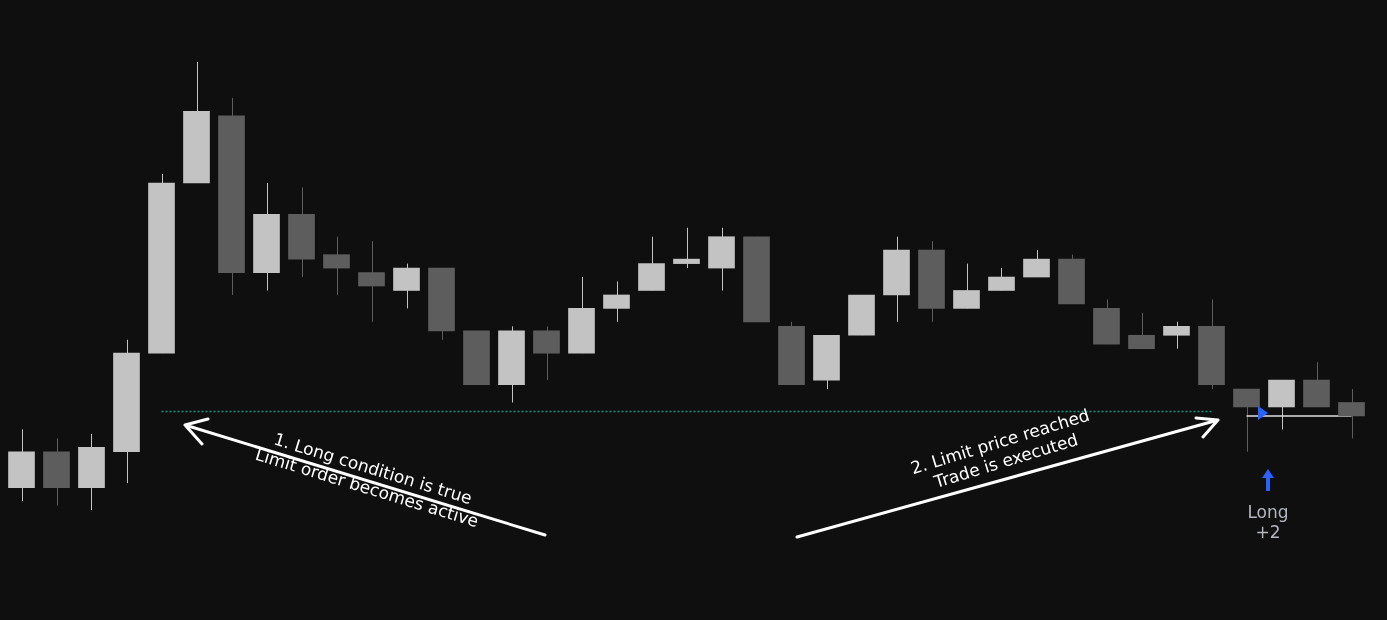 The width and height of the screenshot is (1387, 620). I want to click on annotation: Long +2, so click(1268, 522).